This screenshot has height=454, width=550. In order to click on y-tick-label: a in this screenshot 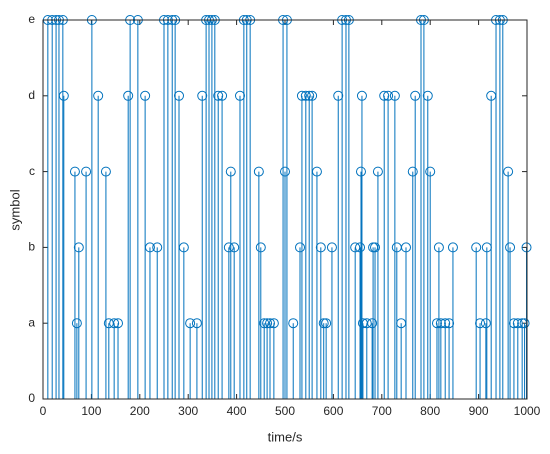, I will do `click(31, 322)`.